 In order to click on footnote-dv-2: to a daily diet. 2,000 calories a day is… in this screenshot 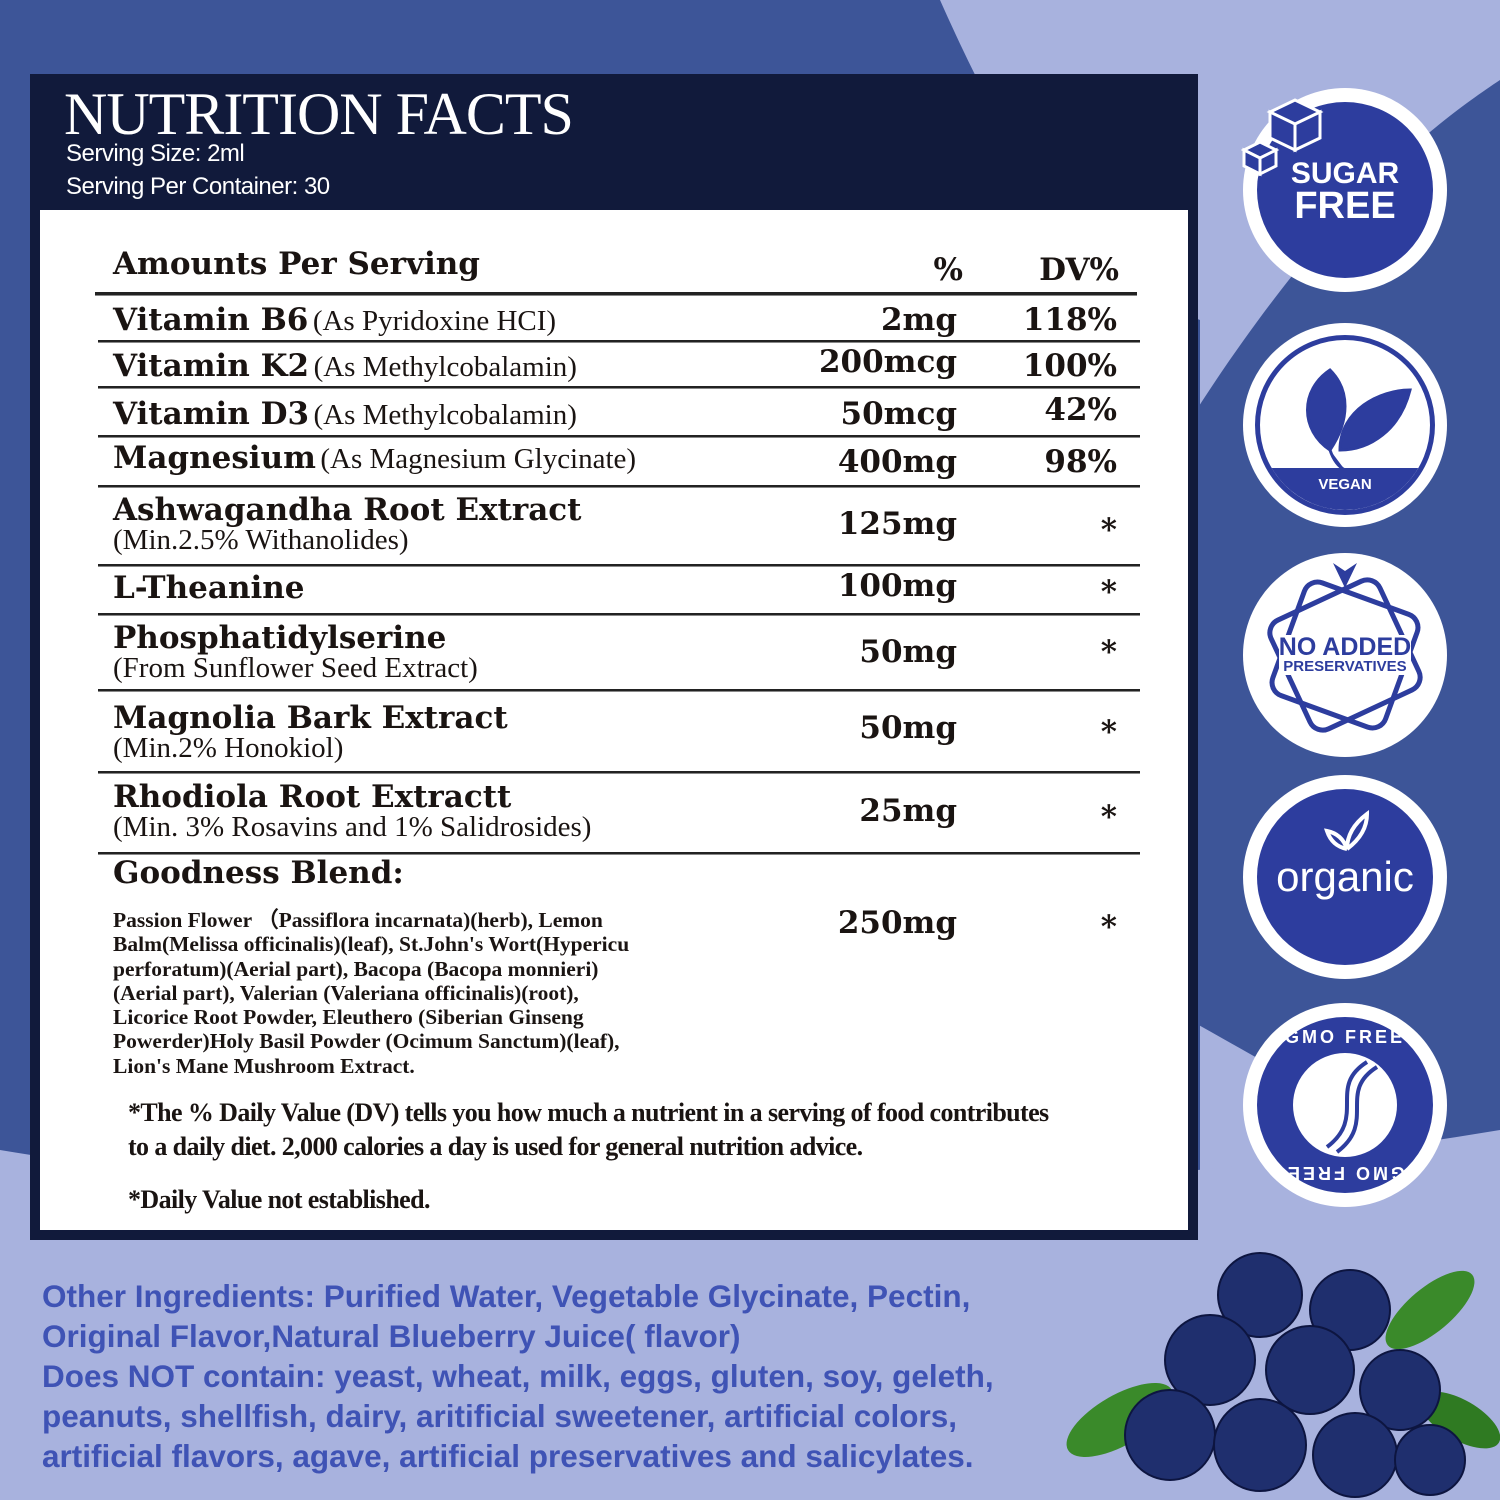, I will do `click(495, 1146)`.